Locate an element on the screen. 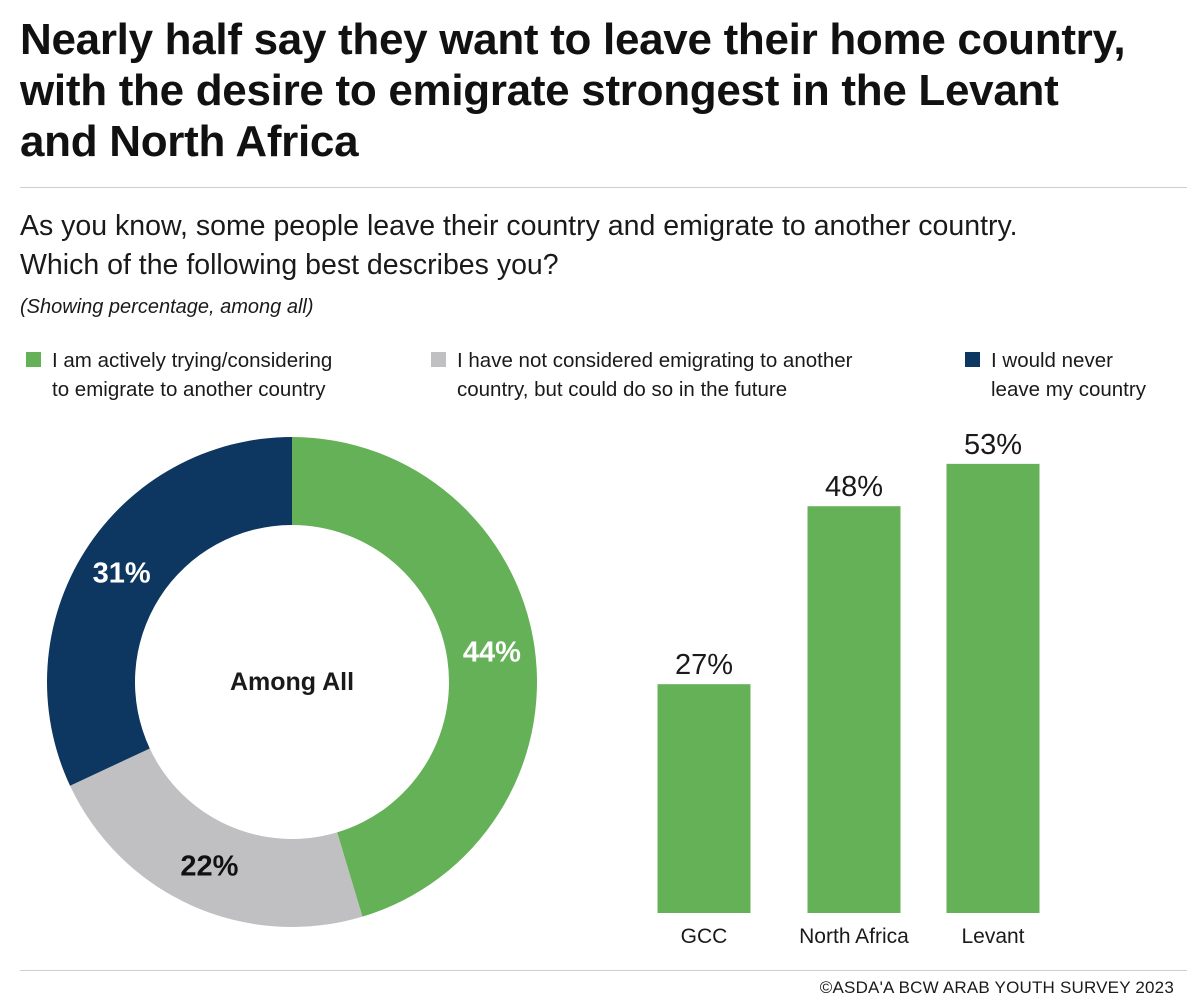 This screenshot has height=1005, width=1200. pie-slice-label: 31% is located at coordinates (122, 574).